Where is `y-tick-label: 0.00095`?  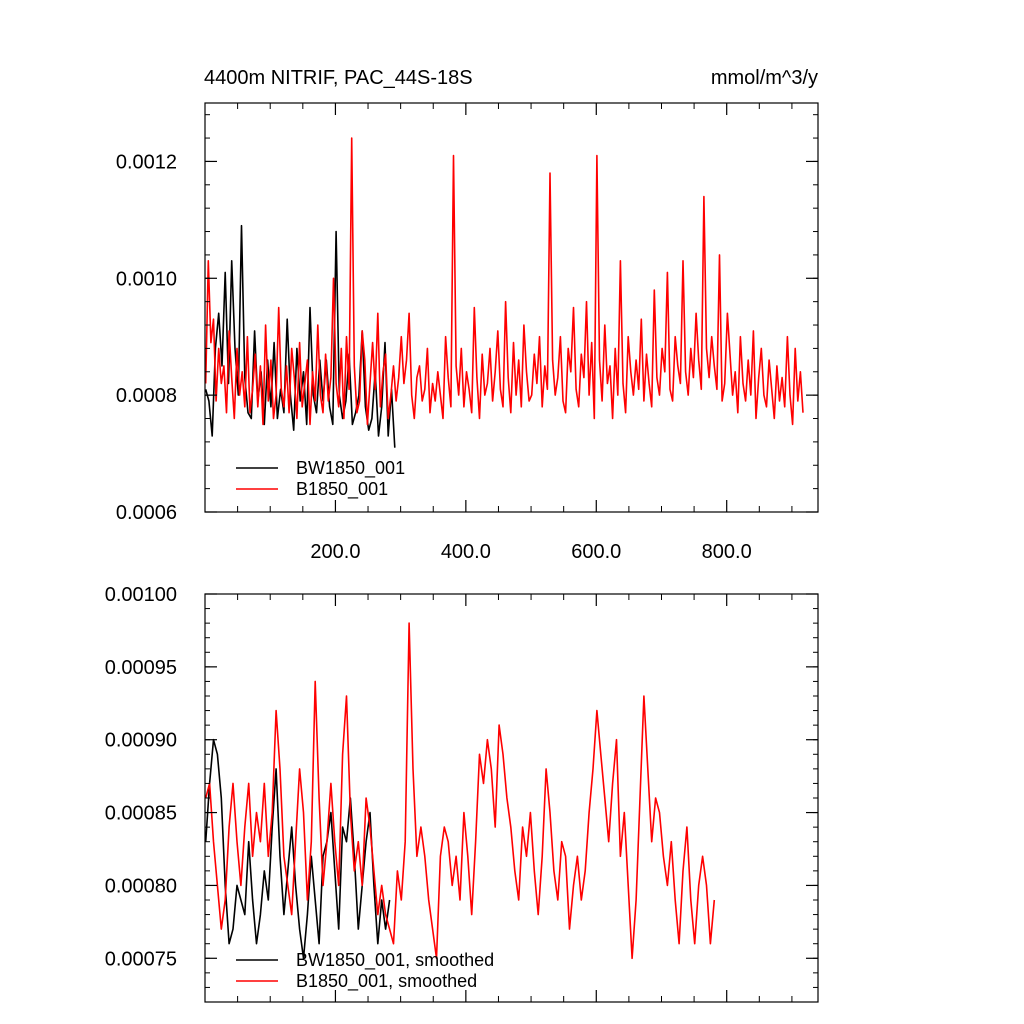 y-tick-label: 0.00095 is located at coordinates (141, 668).